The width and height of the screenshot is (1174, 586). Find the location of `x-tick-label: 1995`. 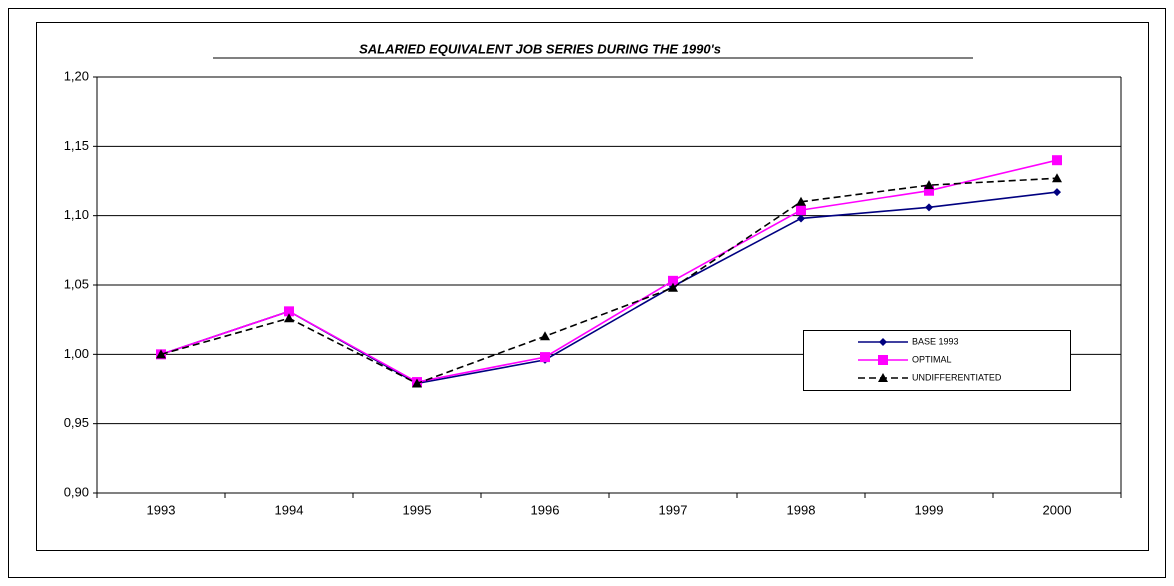

x-tick-label: 1995 is located at coordinates (417, 509).